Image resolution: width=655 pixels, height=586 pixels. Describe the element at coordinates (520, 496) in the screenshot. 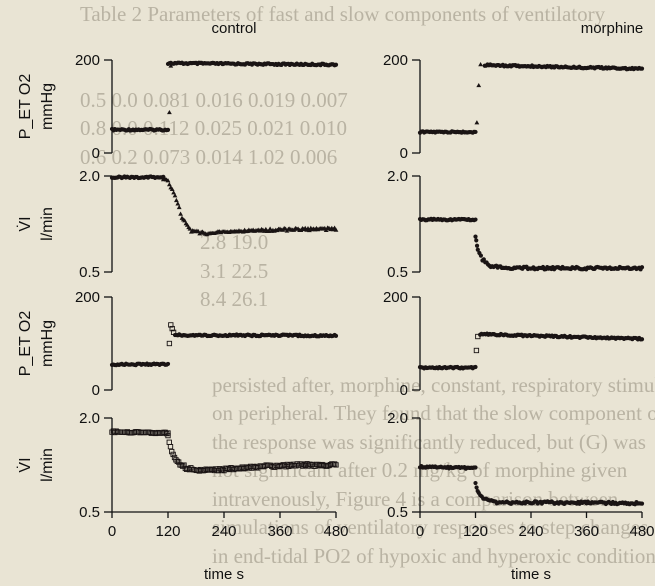

I see `chart-panel-bottom-right: 2.0 0.5 0 120 240 360 480 time s` at that location.